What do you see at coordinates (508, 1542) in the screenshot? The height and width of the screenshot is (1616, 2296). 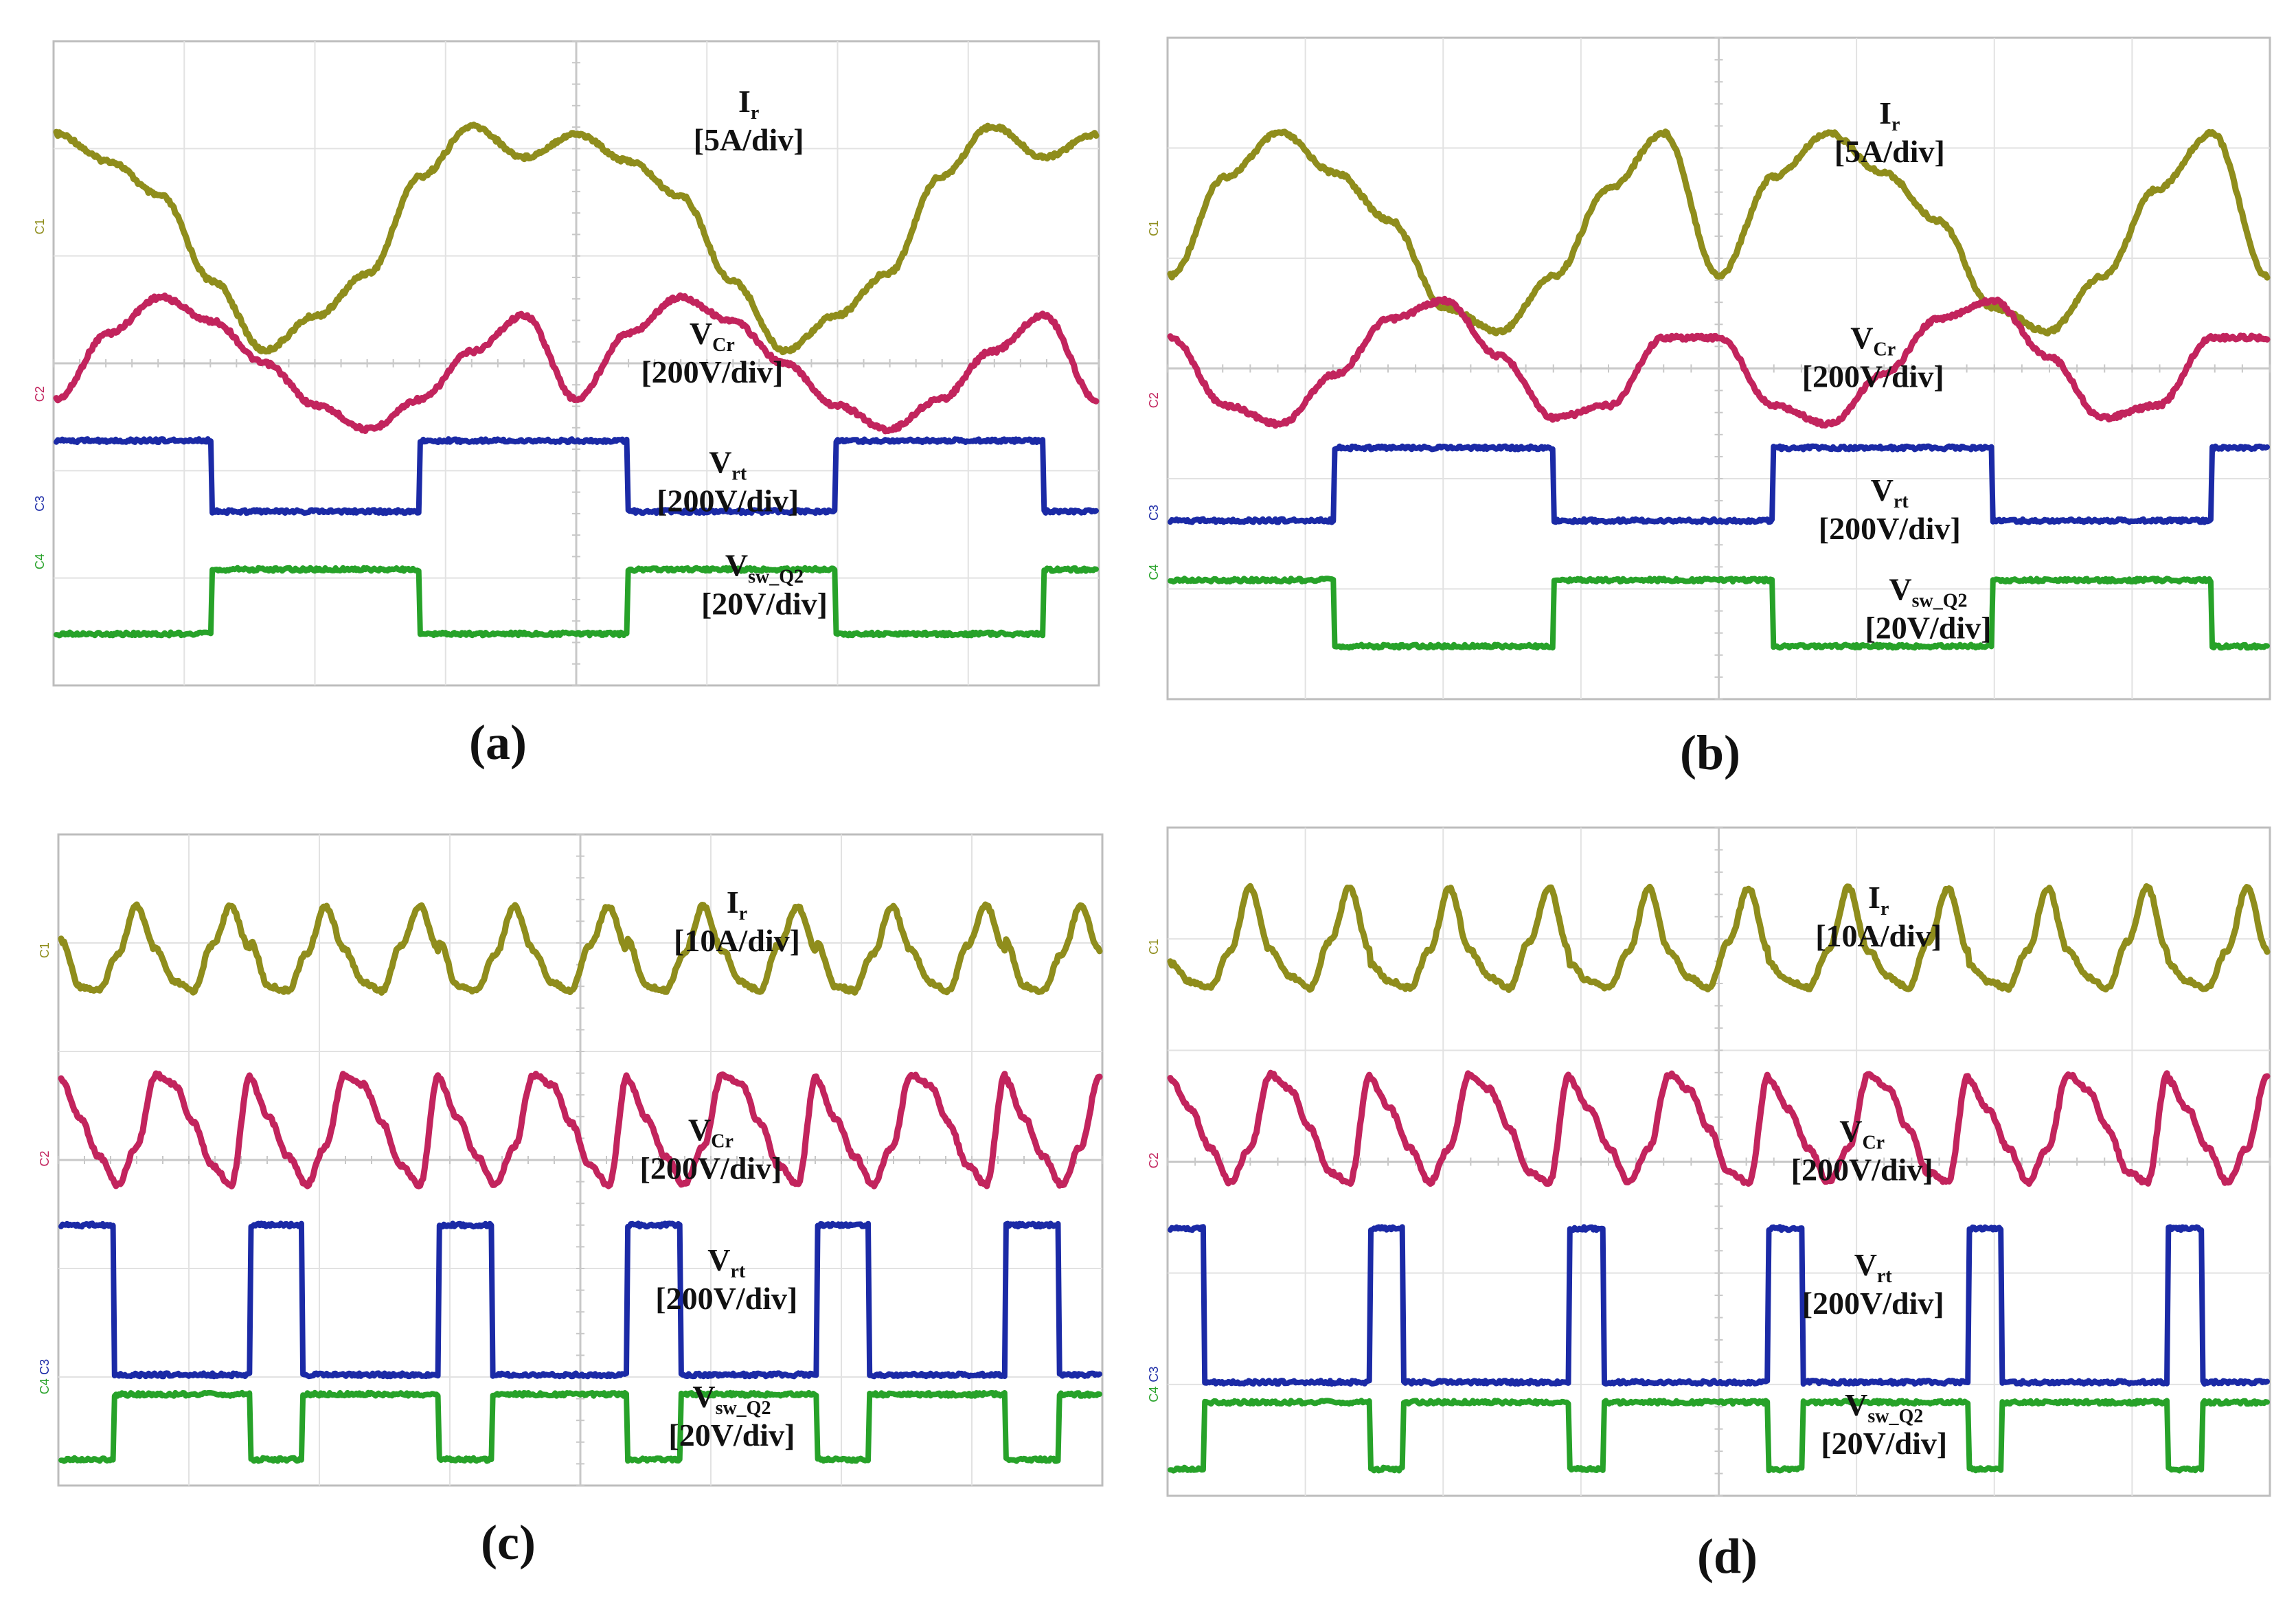 I see `panel-caption: (c)` at bounding box center [508, 1542].